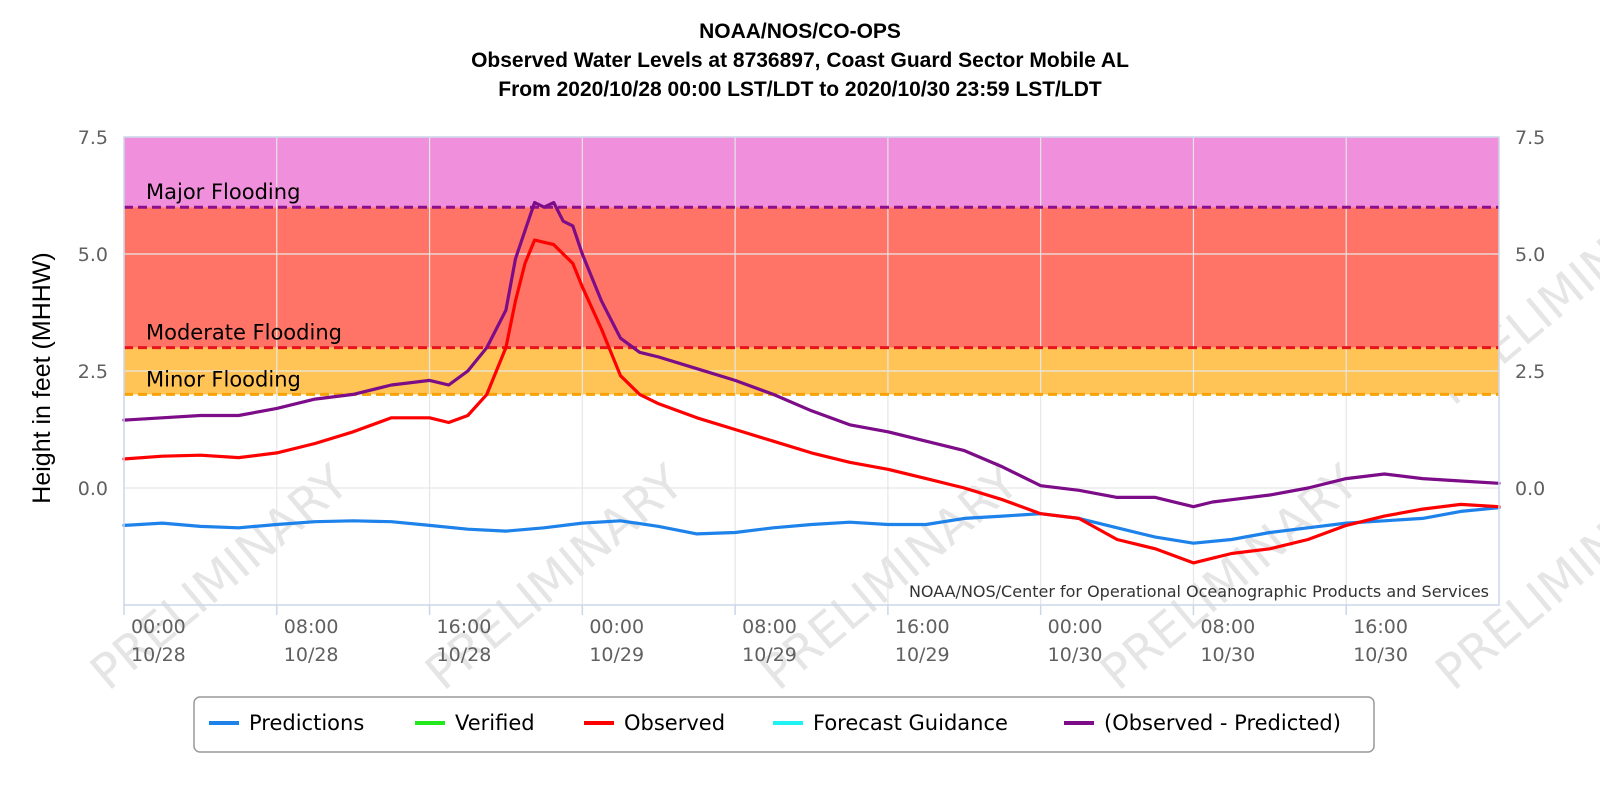 The image size is (1600, 800). I want to click on x-tick-date-4: 10/29, so click(769, 655).